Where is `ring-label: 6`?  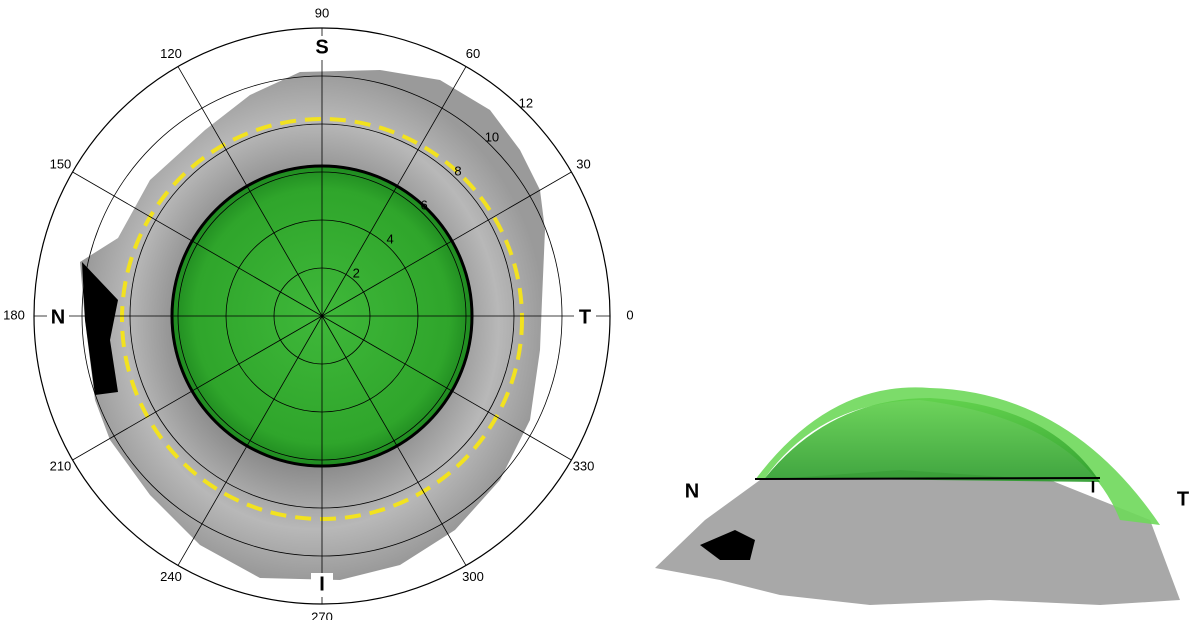
ring-label: 6 is located at coordinates (423, 204).